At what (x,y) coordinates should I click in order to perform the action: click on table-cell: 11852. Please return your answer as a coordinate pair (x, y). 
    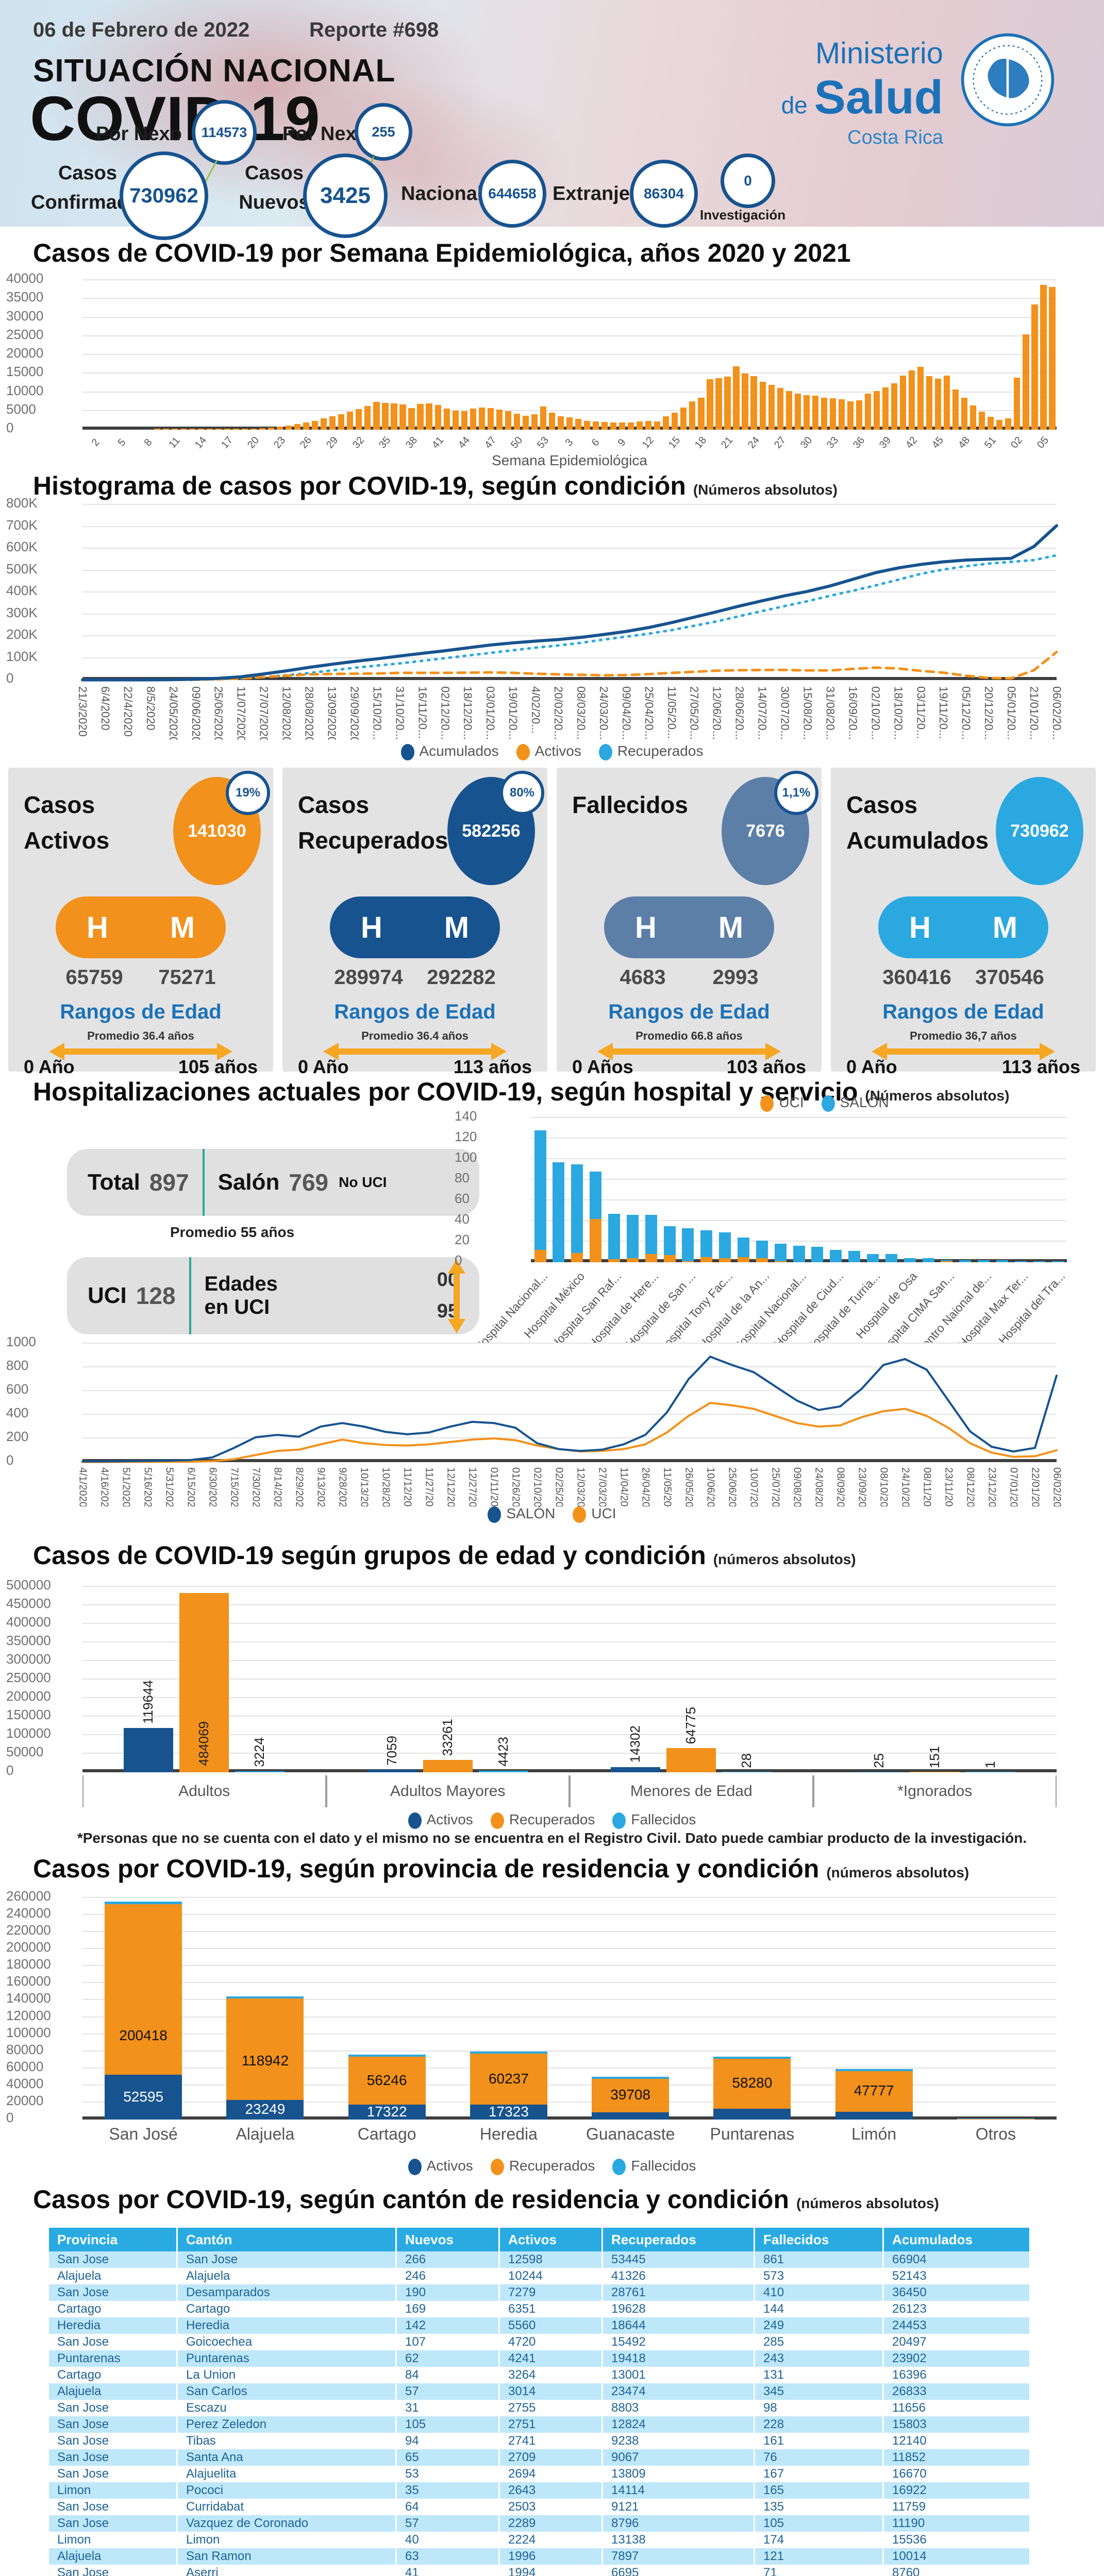
    Looking at the image, I should click on (957, 2457).